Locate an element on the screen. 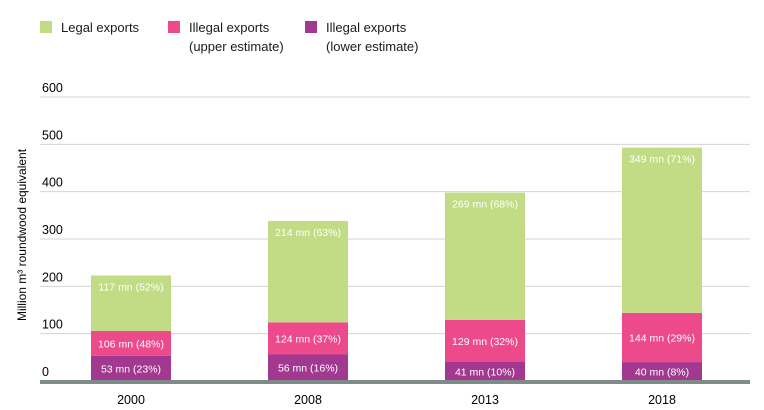 The image size is (764, 410). bar-group-2008: 56 mn (16%) 124 mn (37%) 214 mn (63%) is located at coordinates (308, 301).